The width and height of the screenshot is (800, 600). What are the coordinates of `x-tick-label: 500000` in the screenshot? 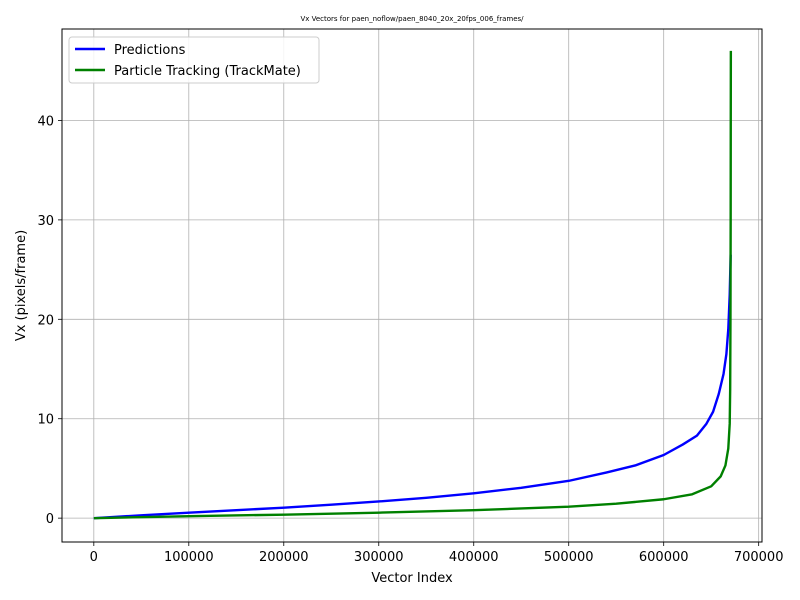 It's located at (569, 557).